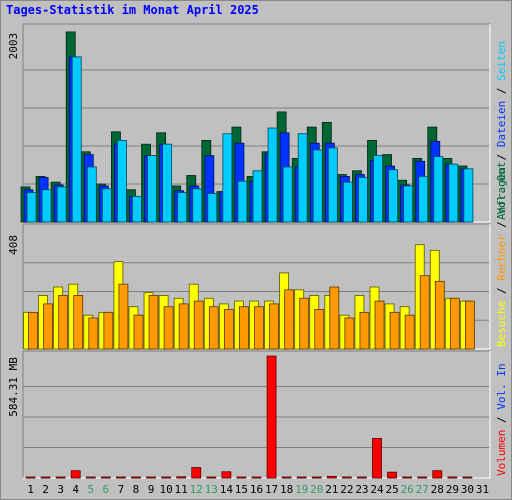 Image resolution: width=512 pixels, height=500 pixels. Describe the element at coordinates (482, 489) in the screenshot. I see `x-tick-label-day-31: 31` at that location.